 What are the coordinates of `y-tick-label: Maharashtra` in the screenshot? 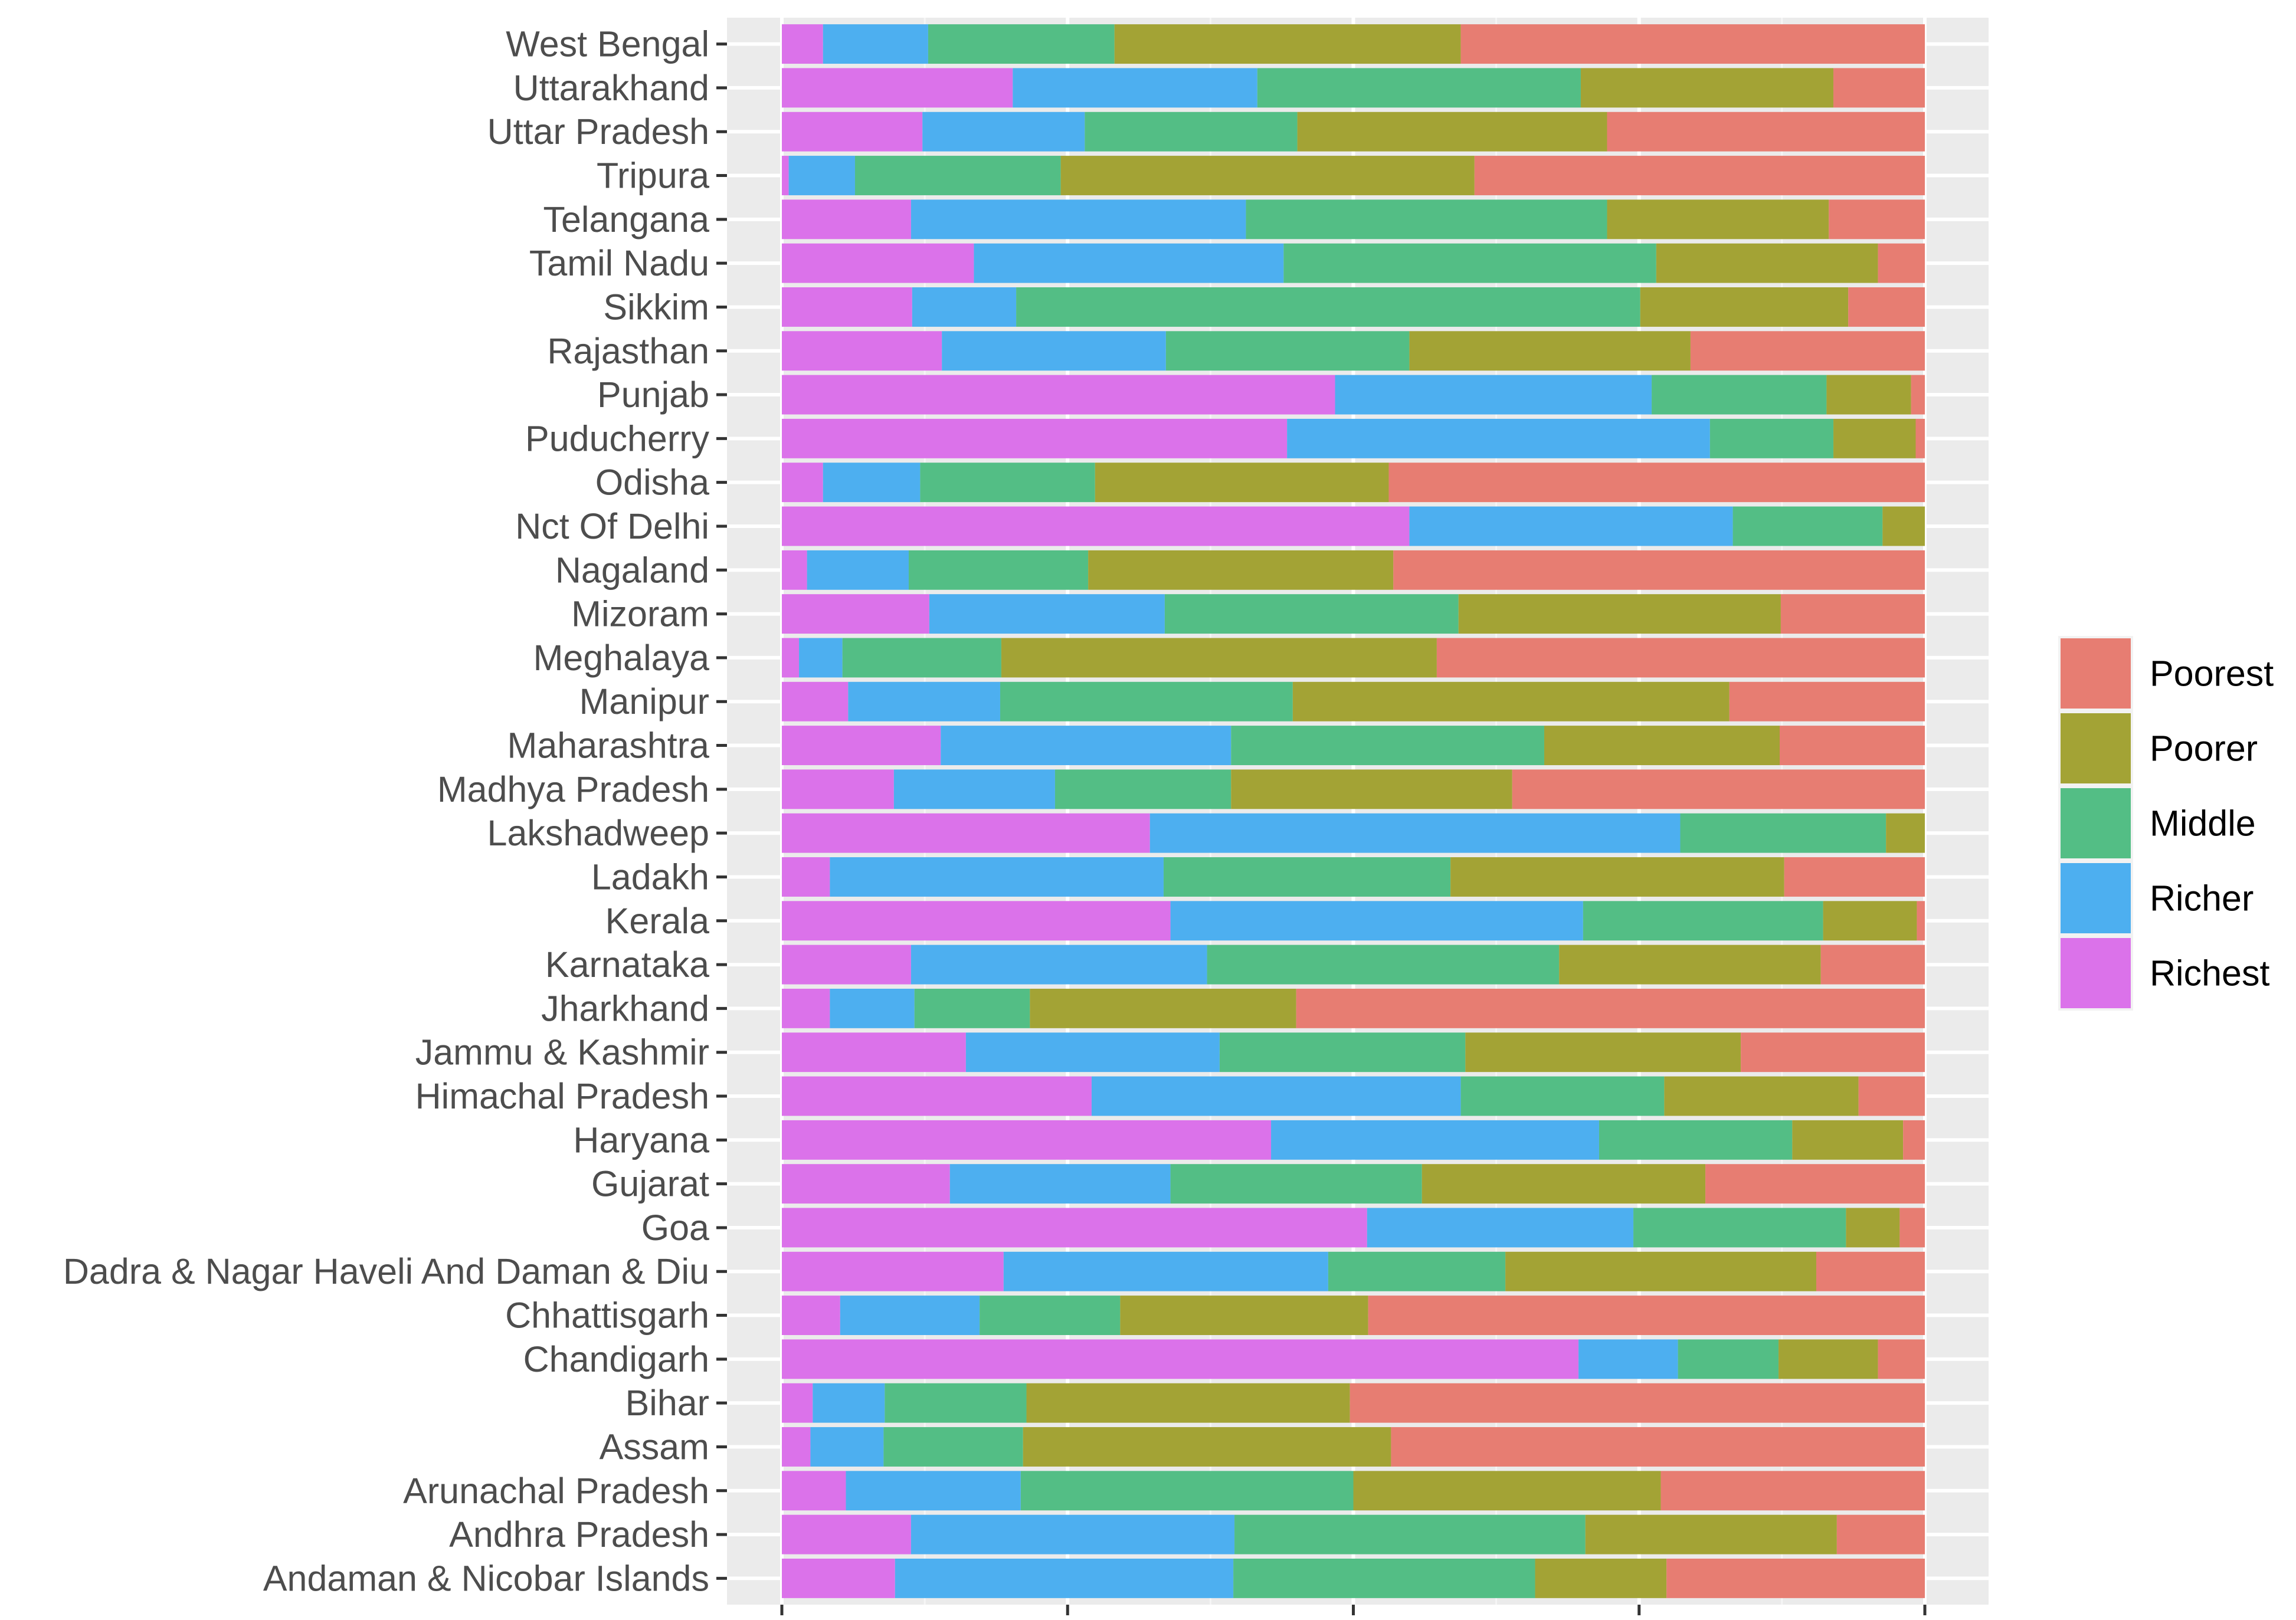 It's located at (609, 746).